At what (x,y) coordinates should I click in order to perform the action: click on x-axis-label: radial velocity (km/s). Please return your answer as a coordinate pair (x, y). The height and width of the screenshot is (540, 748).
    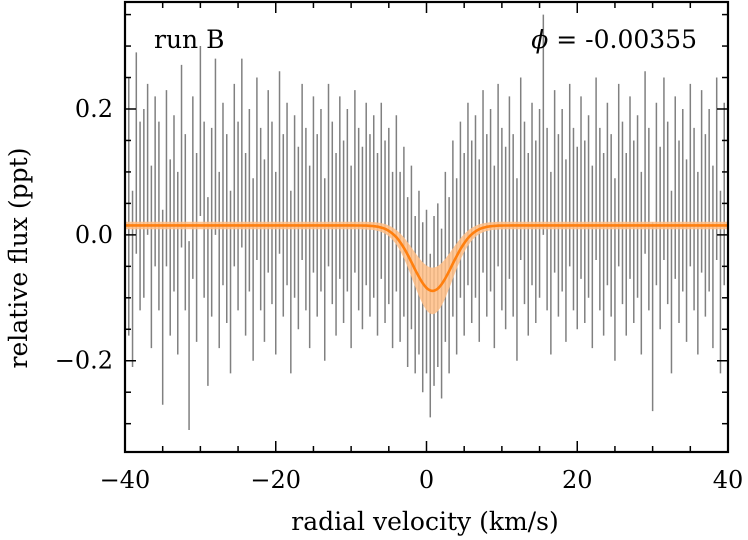
    Looking at the image, I should click on (424, 521).